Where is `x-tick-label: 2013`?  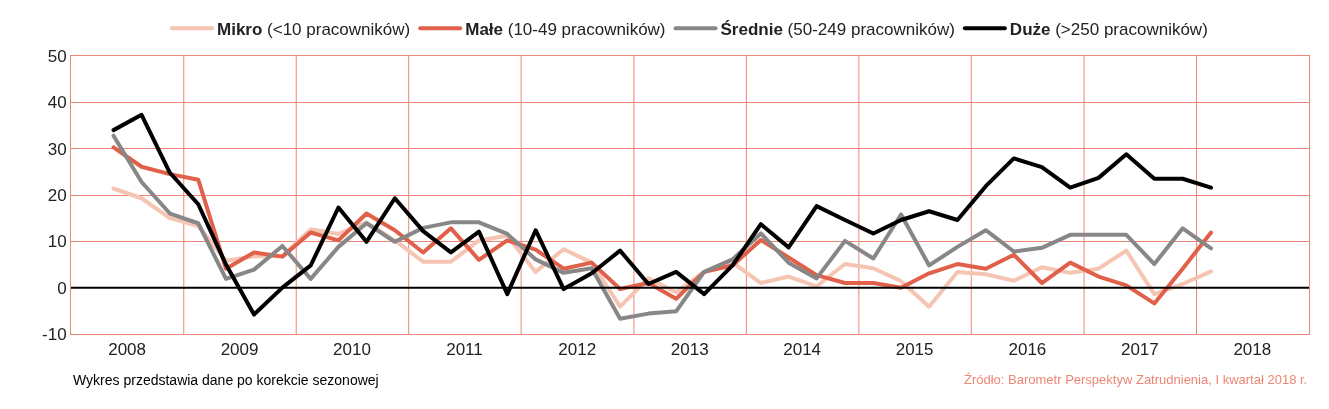 x-tick-label: 2013 is located at coordinates (689, 350).